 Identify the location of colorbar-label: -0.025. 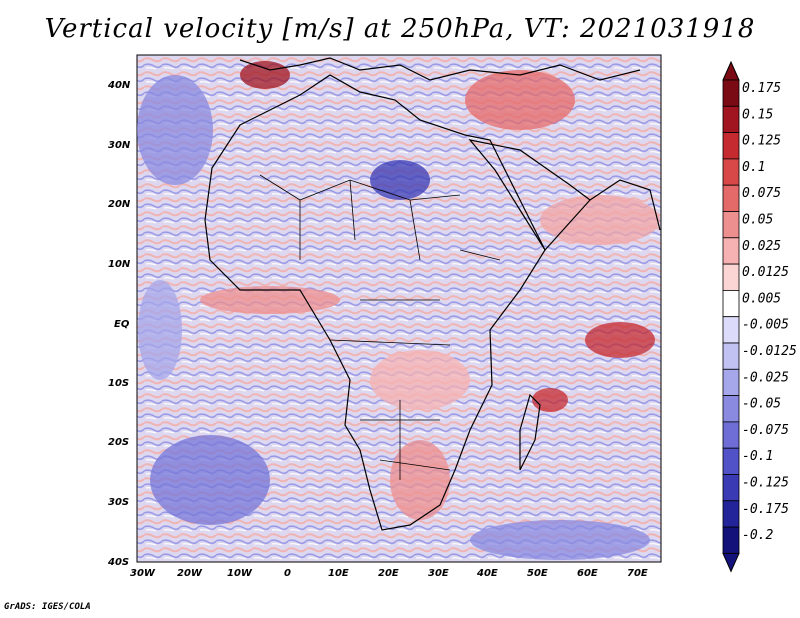
(765, 377).